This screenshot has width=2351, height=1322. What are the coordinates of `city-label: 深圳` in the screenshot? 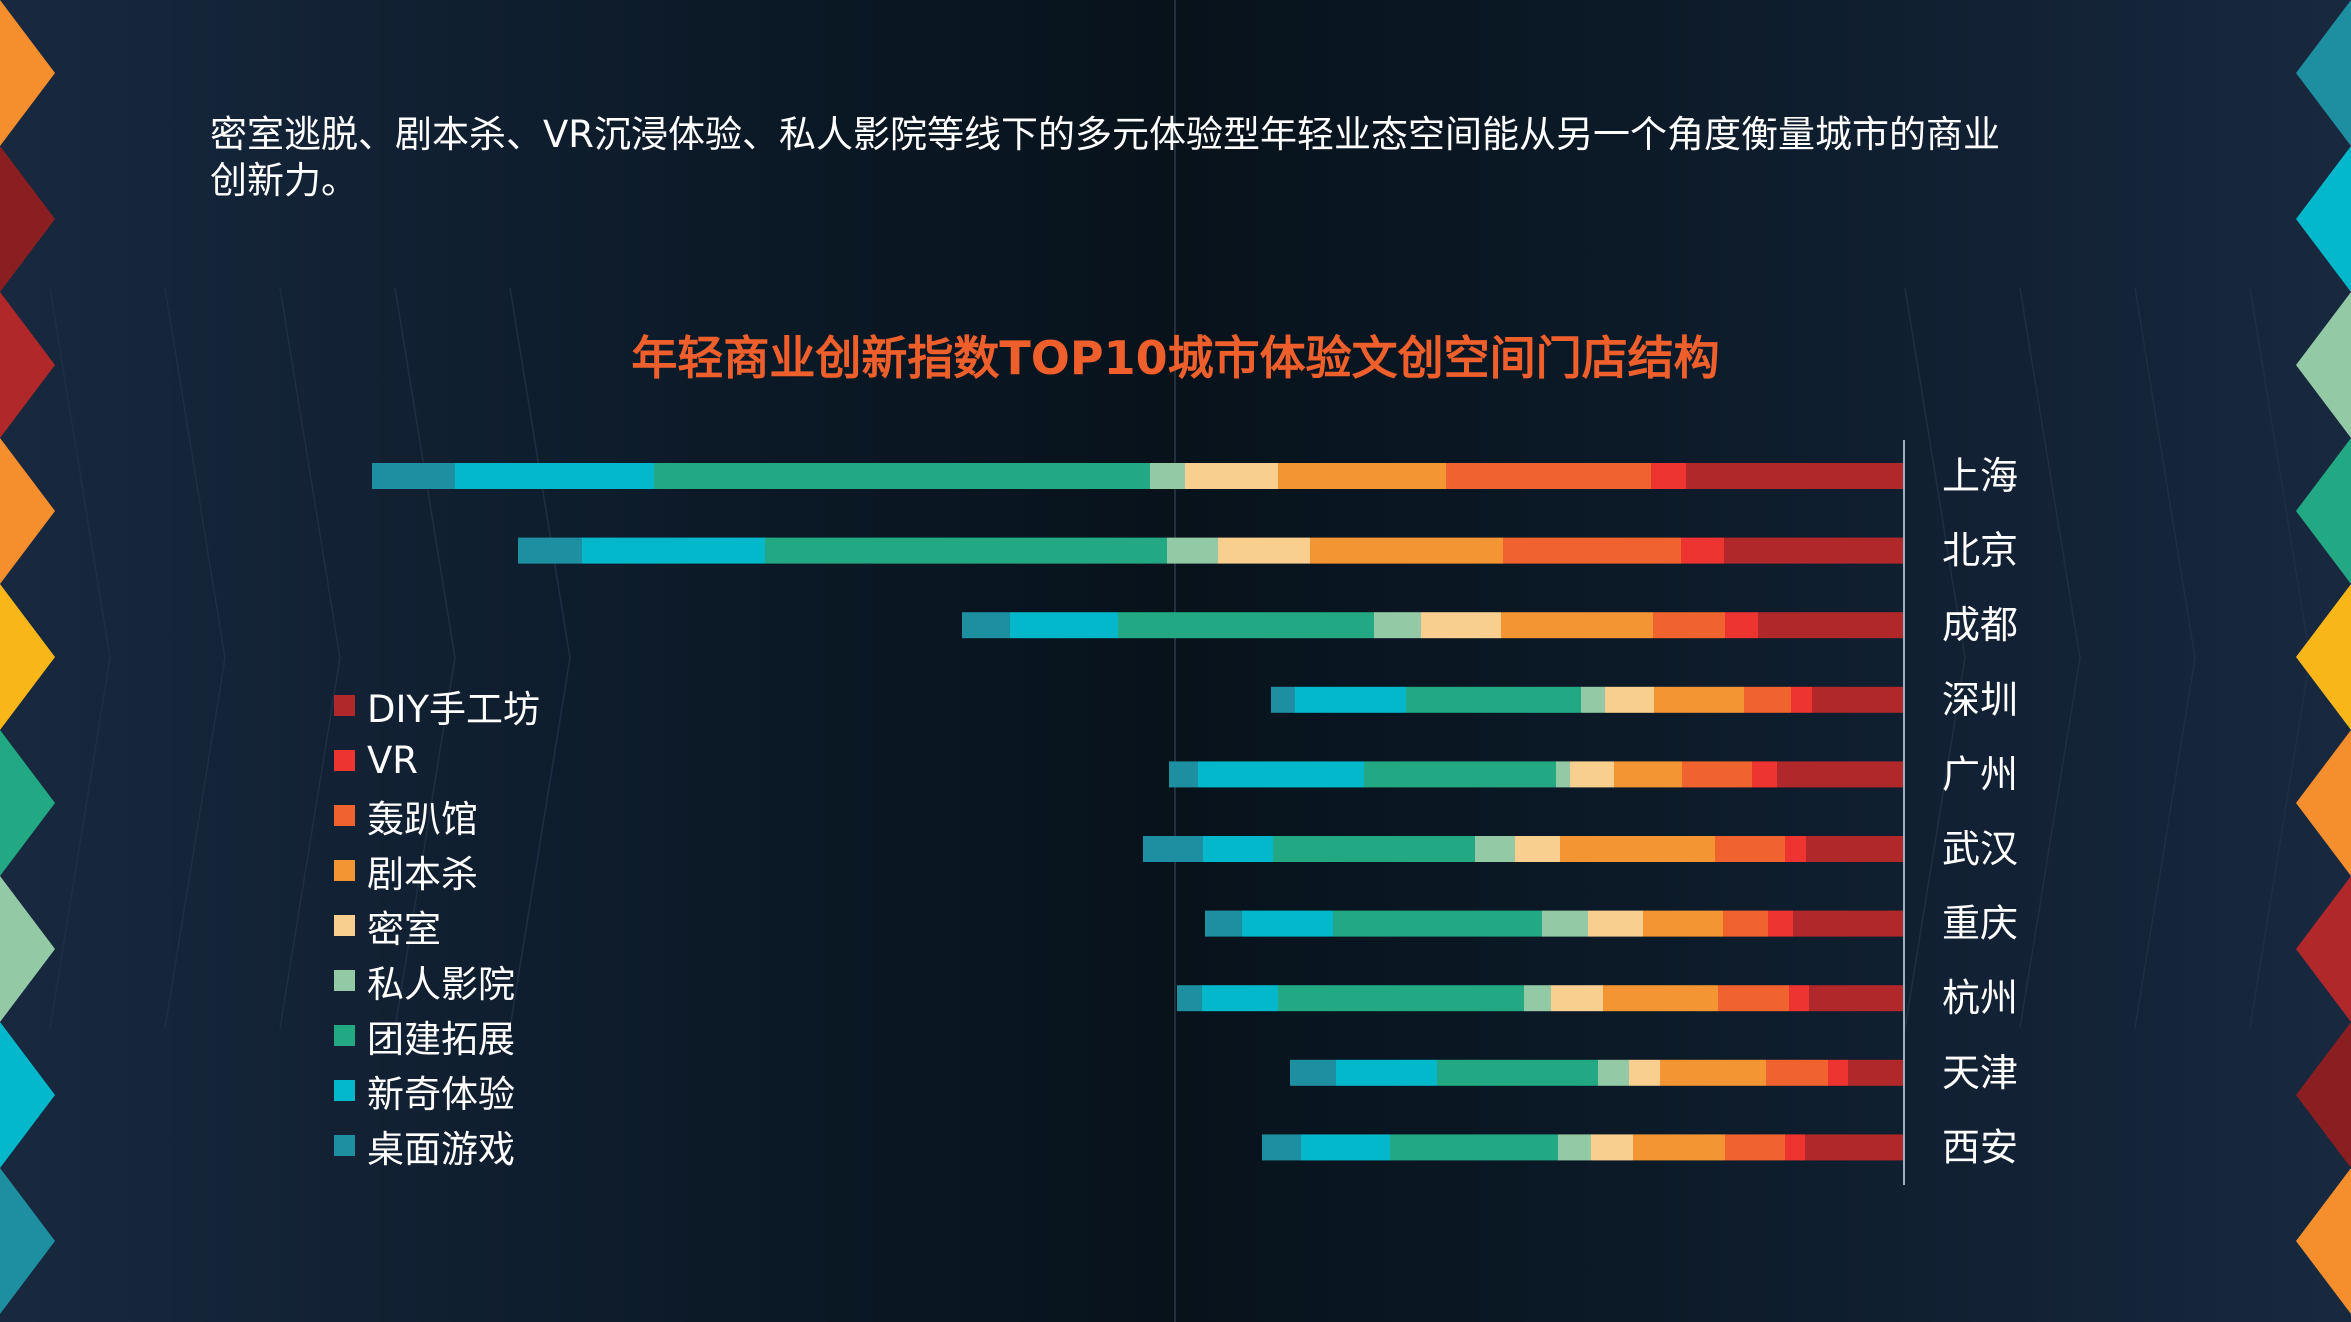 It's located at (1980, 700).